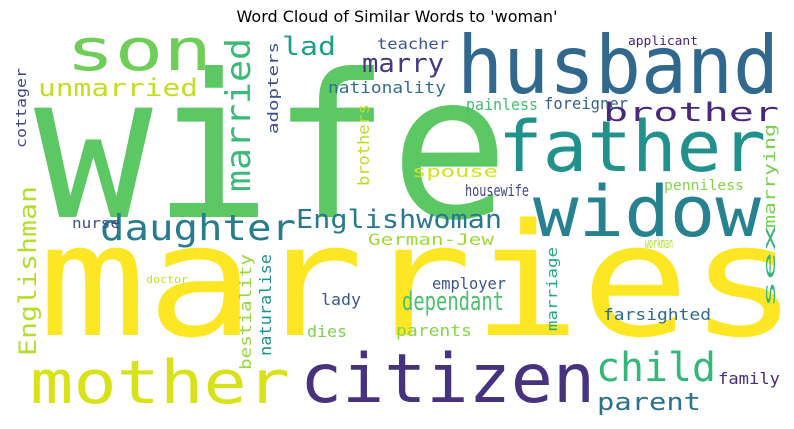  I want to click on word-son: son, so click(139, 50).